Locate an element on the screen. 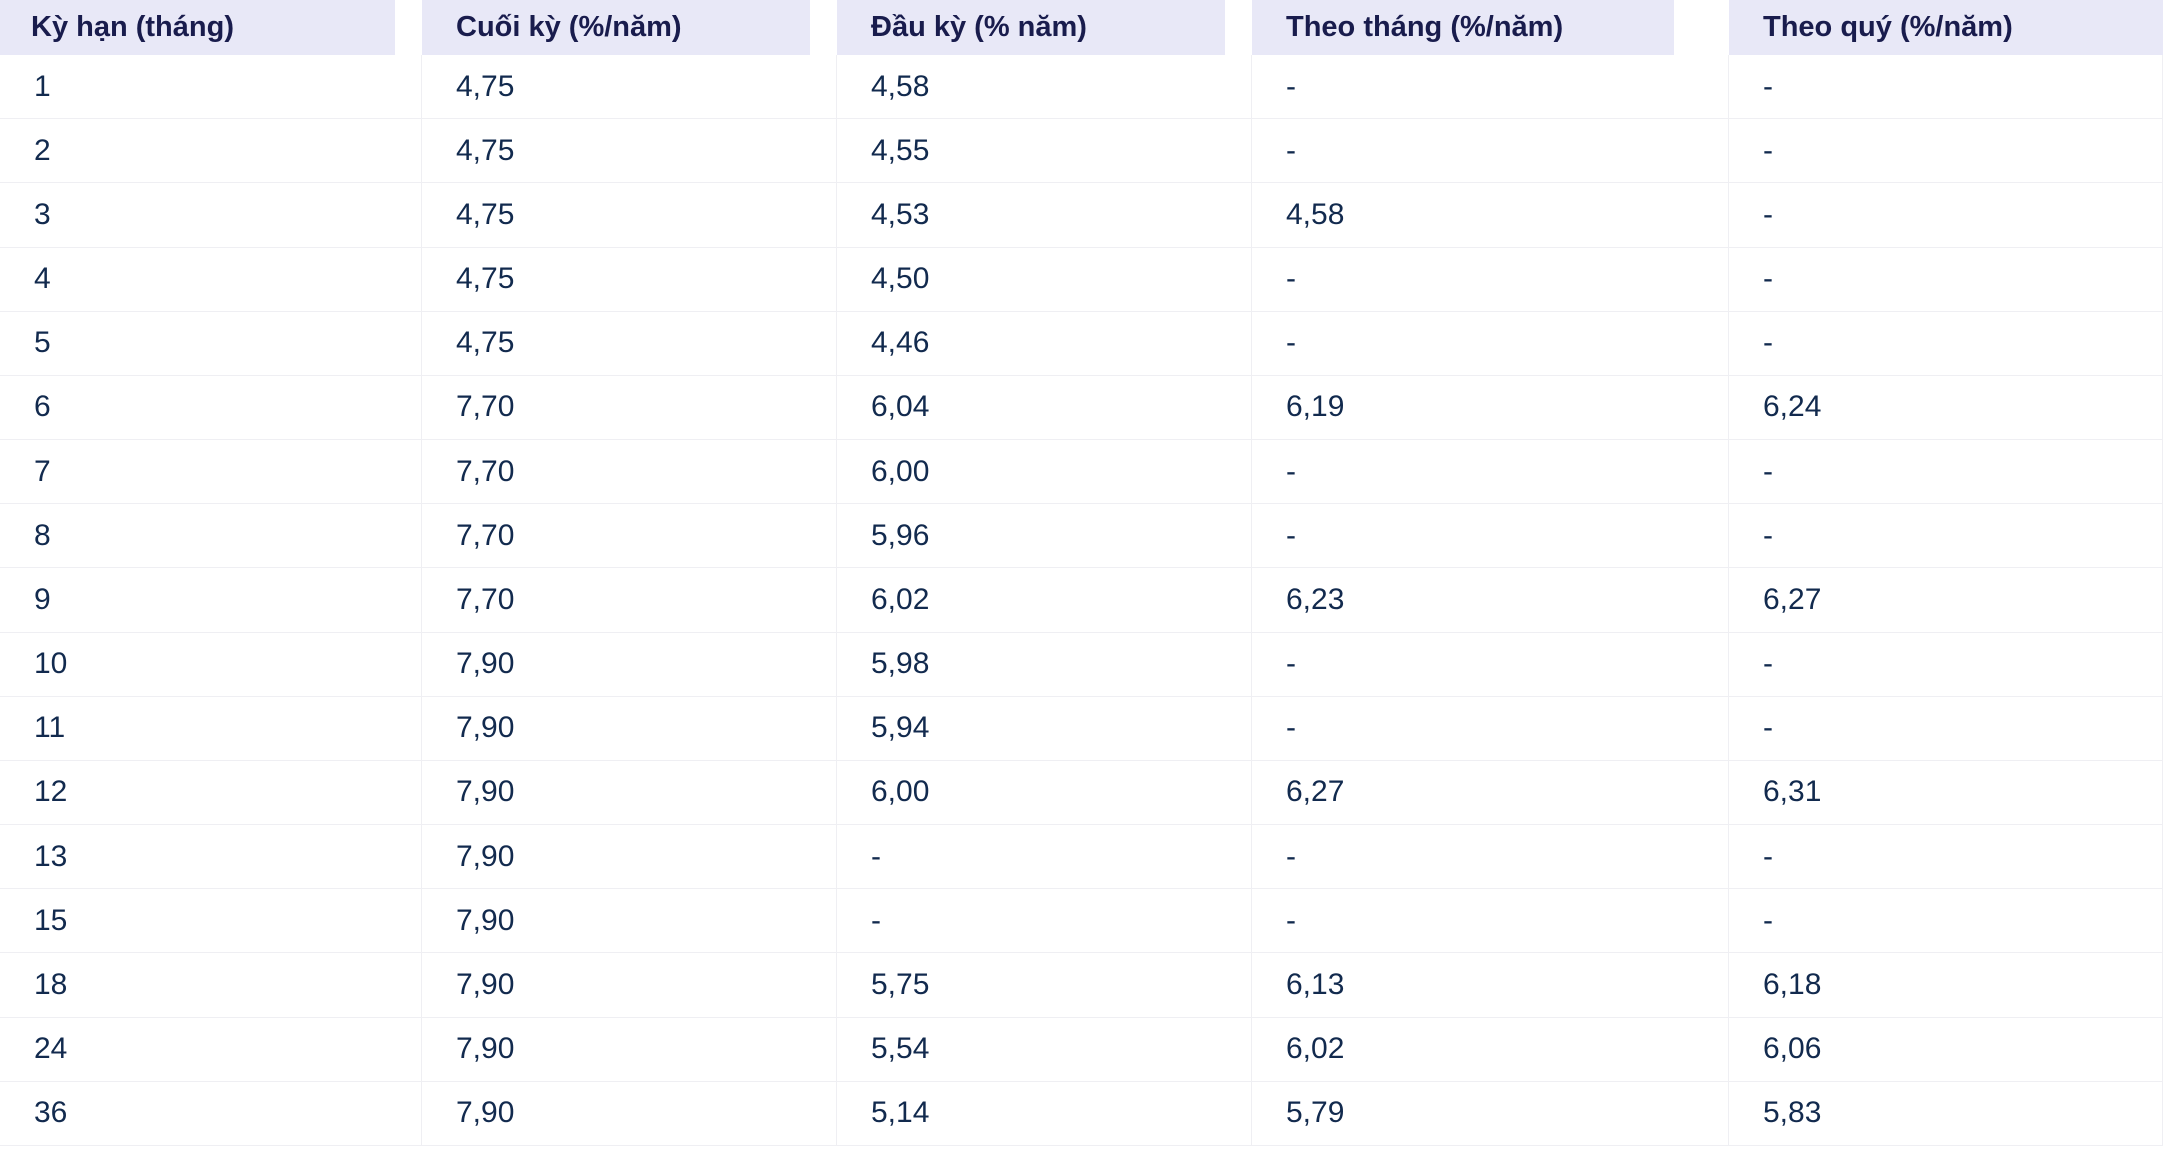 The height and width of the screenshot is (1152, 2168). table-row: 12 7,90 6,00 6,27 6,31 is located at coordinates (1084, 793).